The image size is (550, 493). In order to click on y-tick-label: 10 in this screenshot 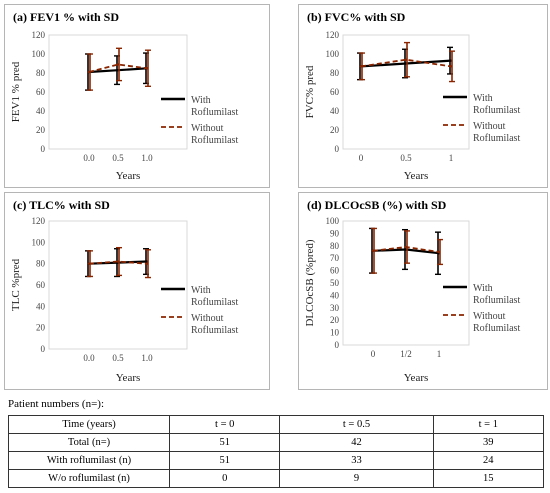, I will do `click(335, 333)`.